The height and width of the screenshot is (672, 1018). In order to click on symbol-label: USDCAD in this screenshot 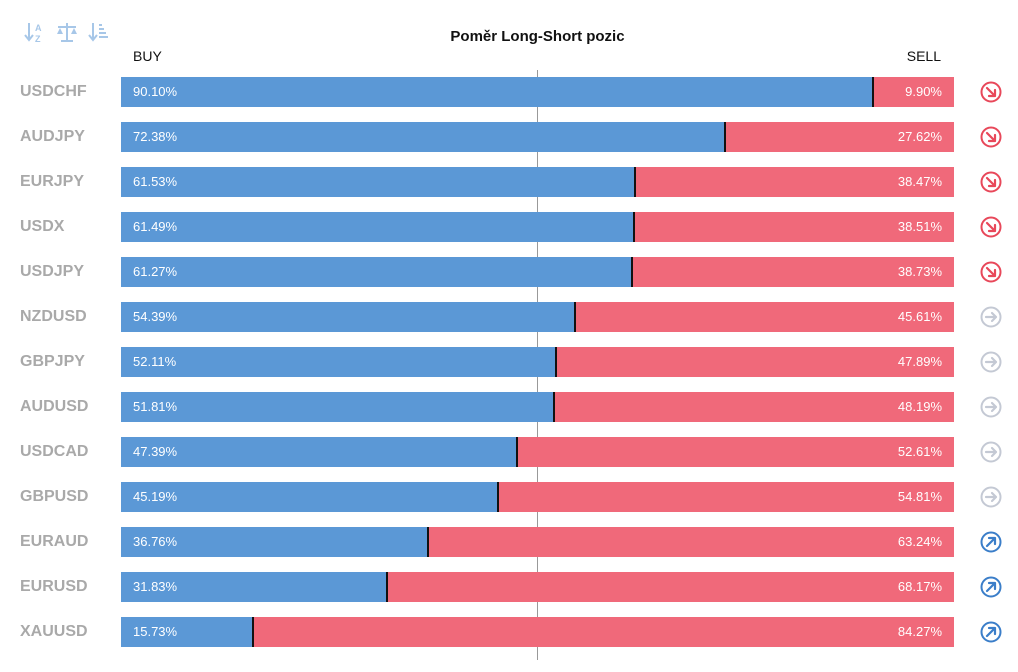, I will do `click(54, 451)`.